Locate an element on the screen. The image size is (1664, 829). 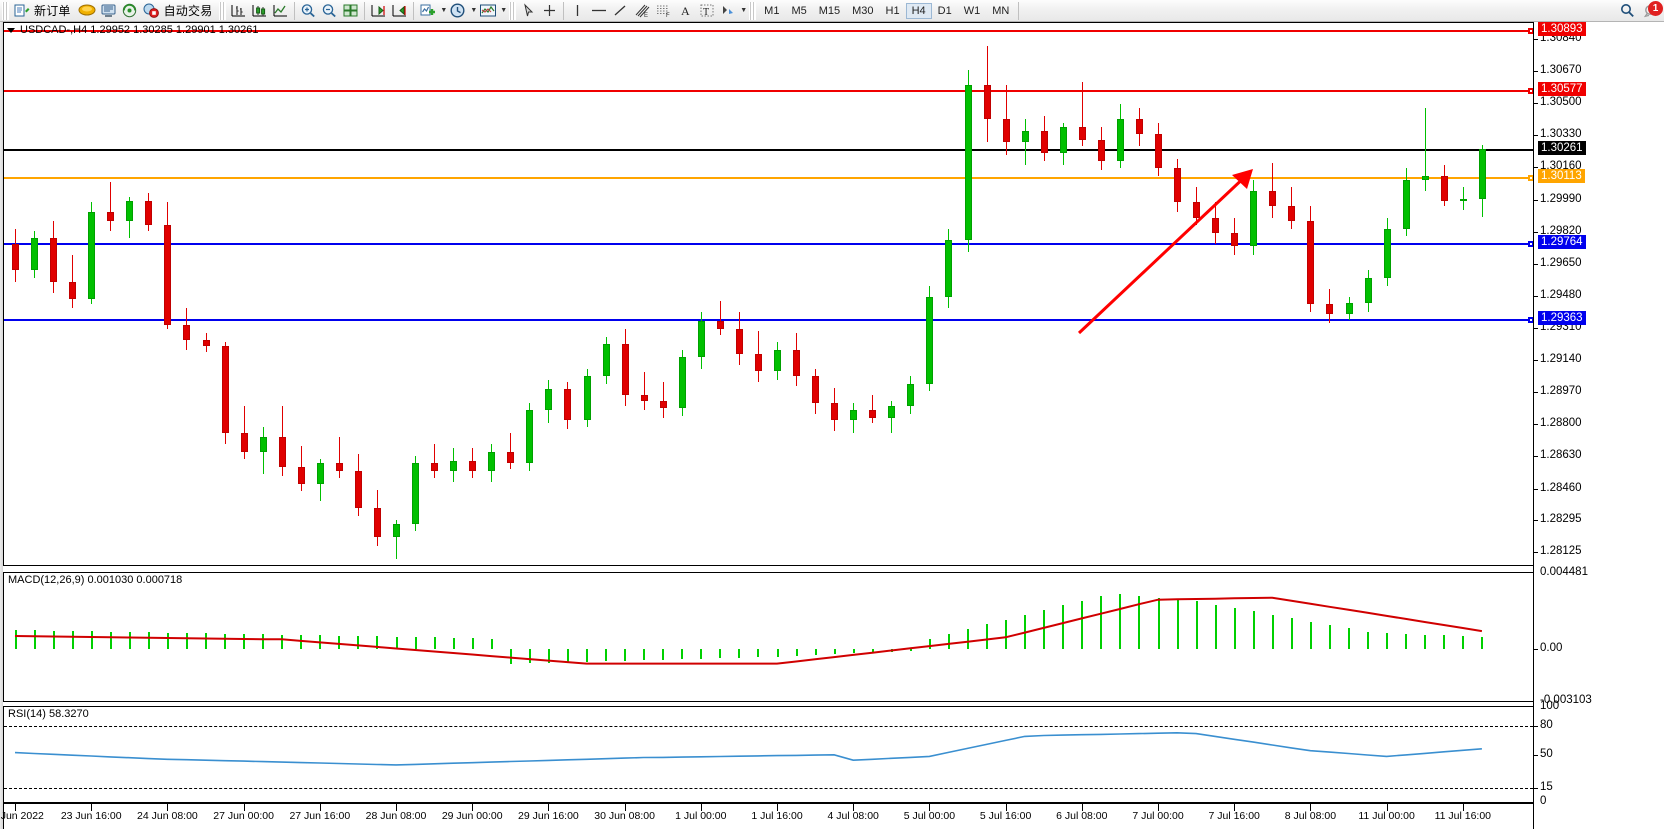
timeframe-m5: M5 is located at coordinates (799, 10).